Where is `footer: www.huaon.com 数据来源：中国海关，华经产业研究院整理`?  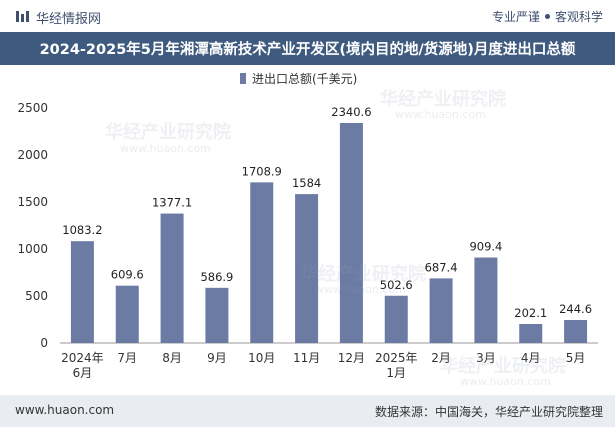 footer: www.huaon.com 数据来源：中国海关，华经产业研究院整理 is located at coordinates (307, 411).